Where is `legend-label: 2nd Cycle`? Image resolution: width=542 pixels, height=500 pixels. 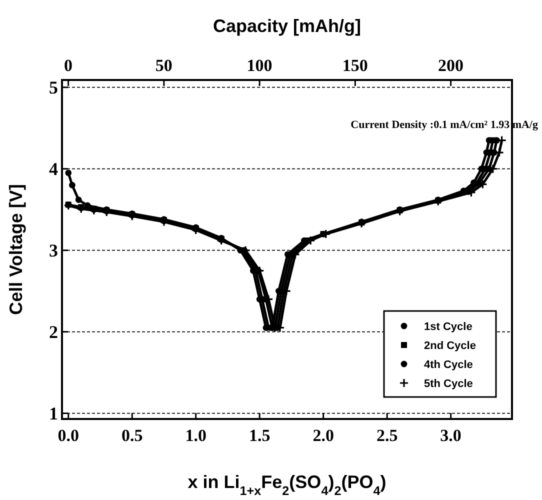 legend-label: 2nd Cycle is located at coordinates (450, 346).